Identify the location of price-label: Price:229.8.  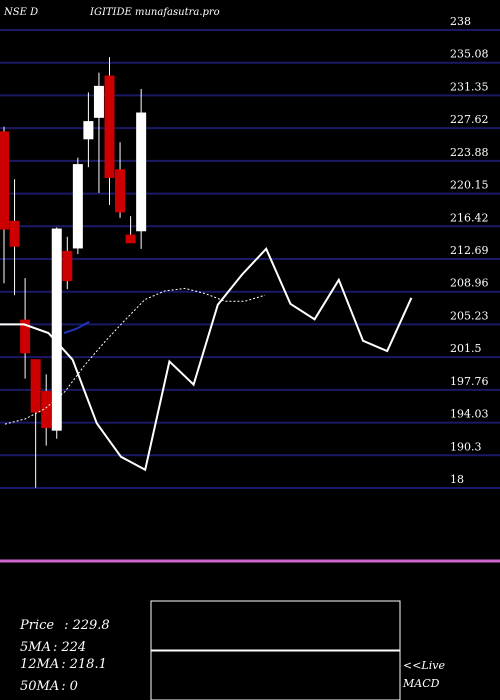
(64, 625).